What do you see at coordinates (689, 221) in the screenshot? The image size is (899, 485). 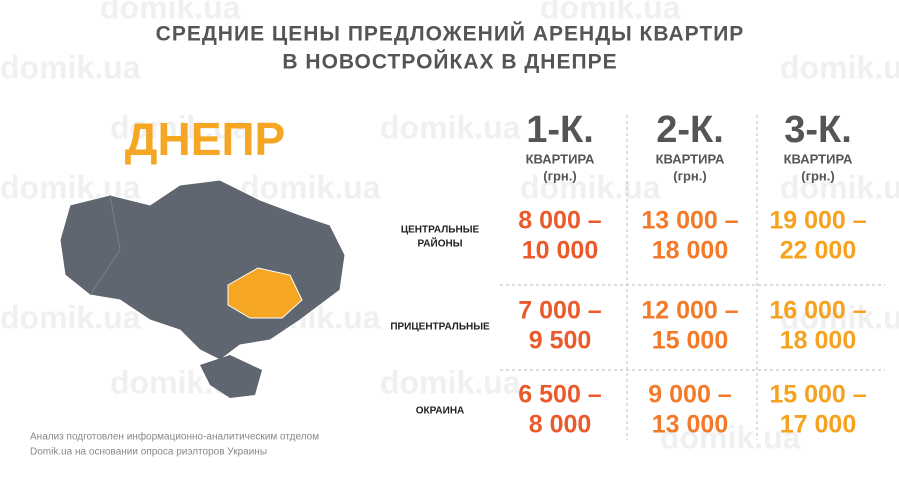 I see `price: 13 000 –` at bounding box center [689, 221].